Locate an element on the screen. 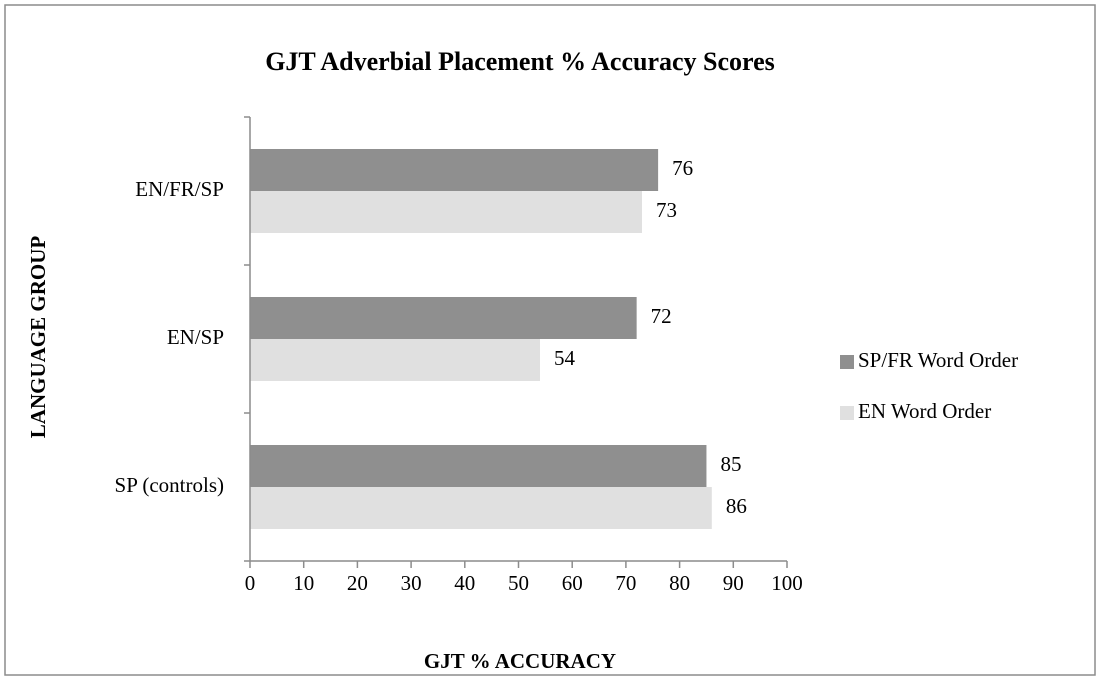 Image resolution: width=1100 pixels, height=680 pixels. data-label: 86 is located at coordinates (736, 506).